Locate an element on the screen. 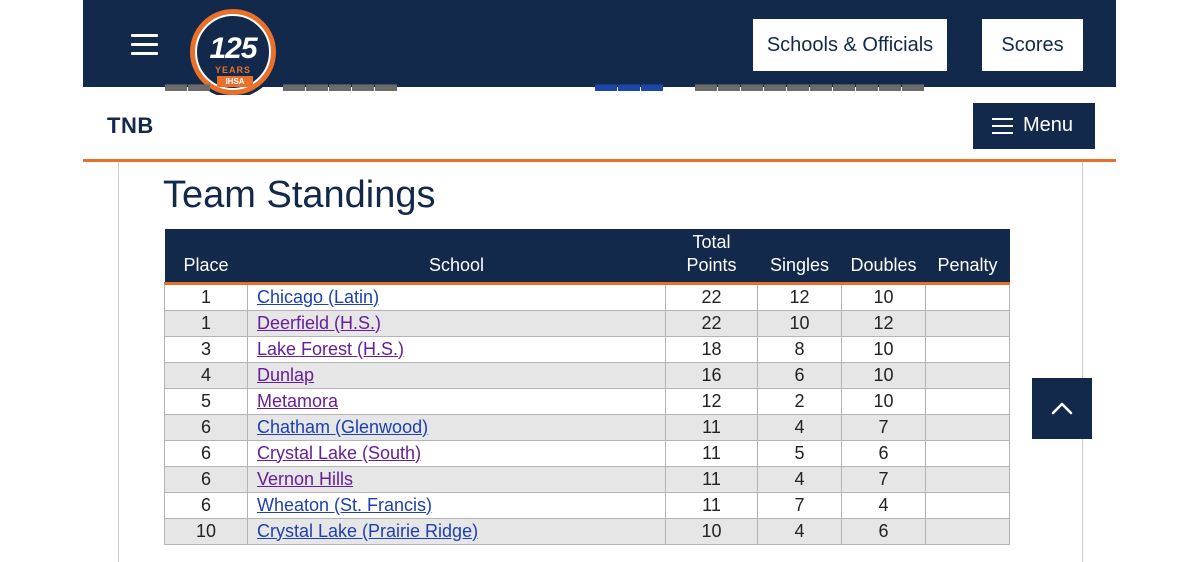  table-row: 6 Chatham (Glenwood) 11 4 7 is located at coordinates (587, 427).